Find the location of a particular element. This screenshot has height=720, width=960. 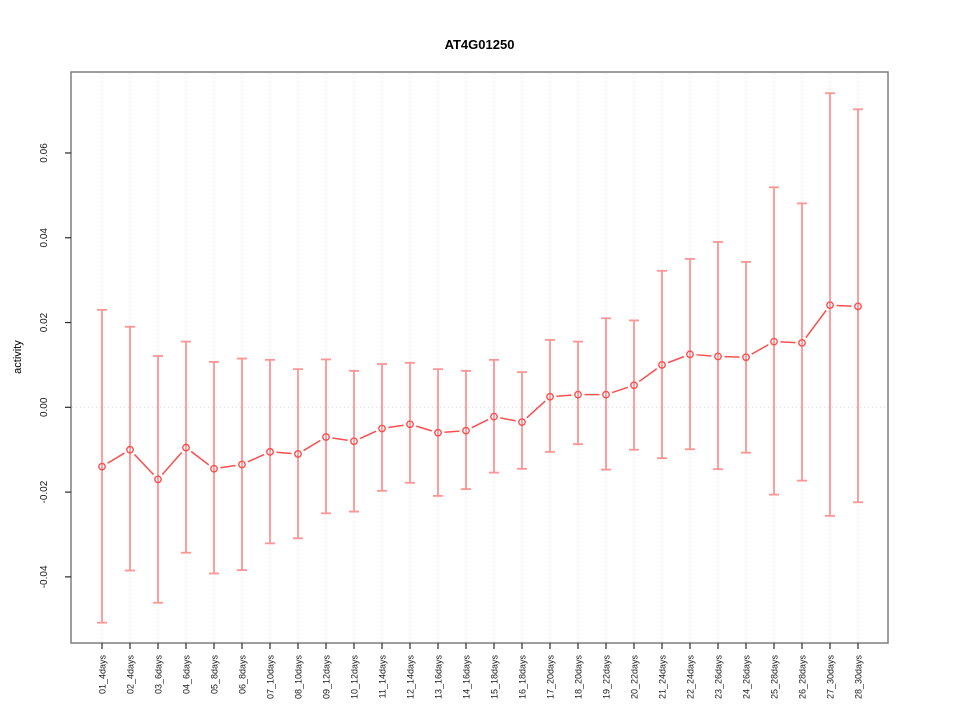

x-tick-label: 23_26days is located at coordinates (719, 677).